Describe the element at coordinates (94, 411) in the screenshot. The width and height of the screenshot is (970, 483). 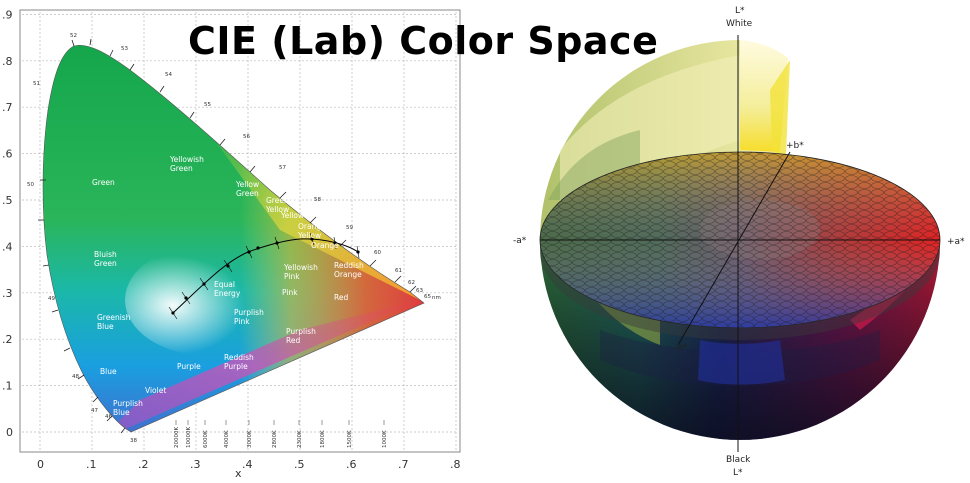
I see `svg-text: 47` at that location.